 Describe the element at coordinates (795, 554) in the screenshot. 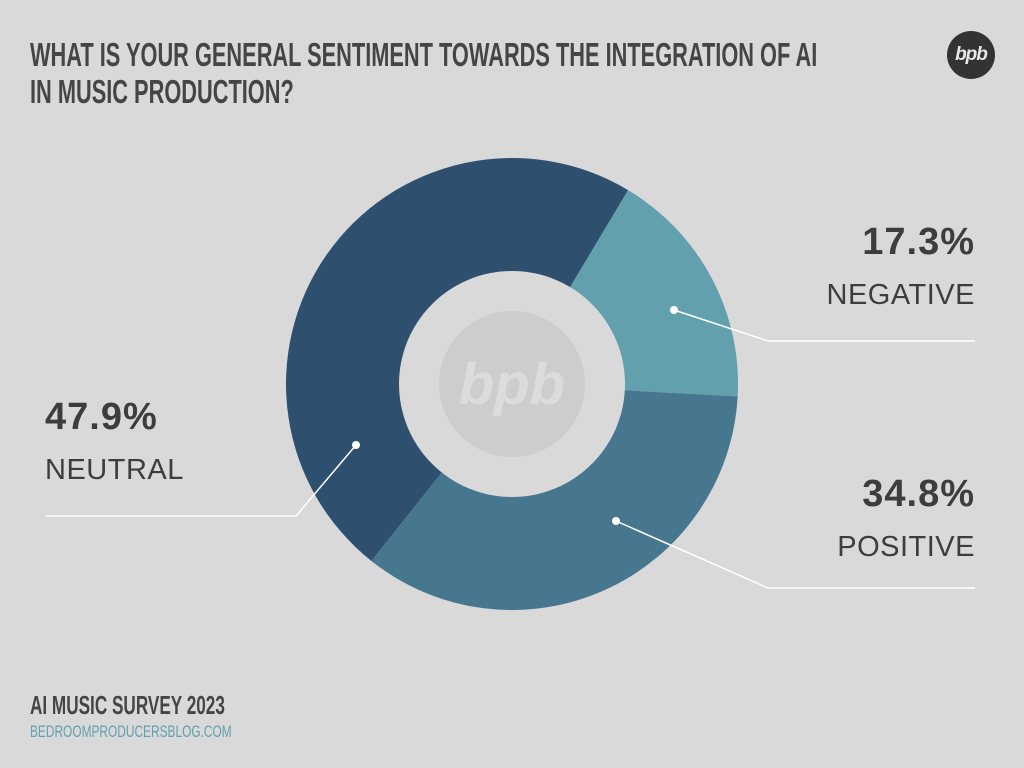

I see `leader-line-positive` at that location.